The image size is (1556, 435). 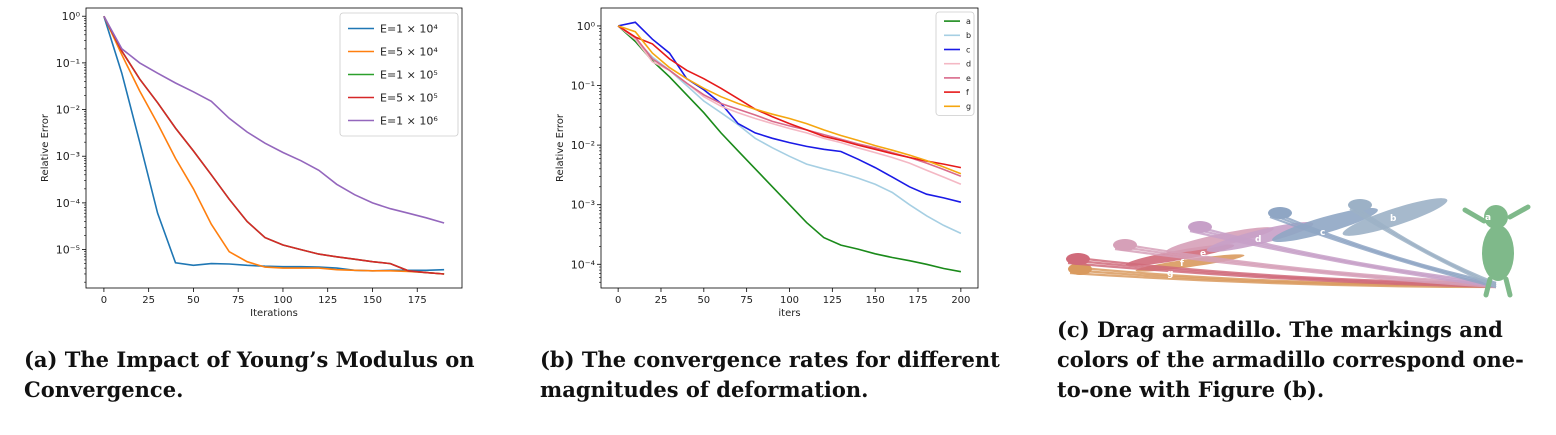 What do you see at coordinates (68, 110) in the screenshot?
I see `chart-a-ytick-label: 10⁻²` at bounding box center [68, 110].